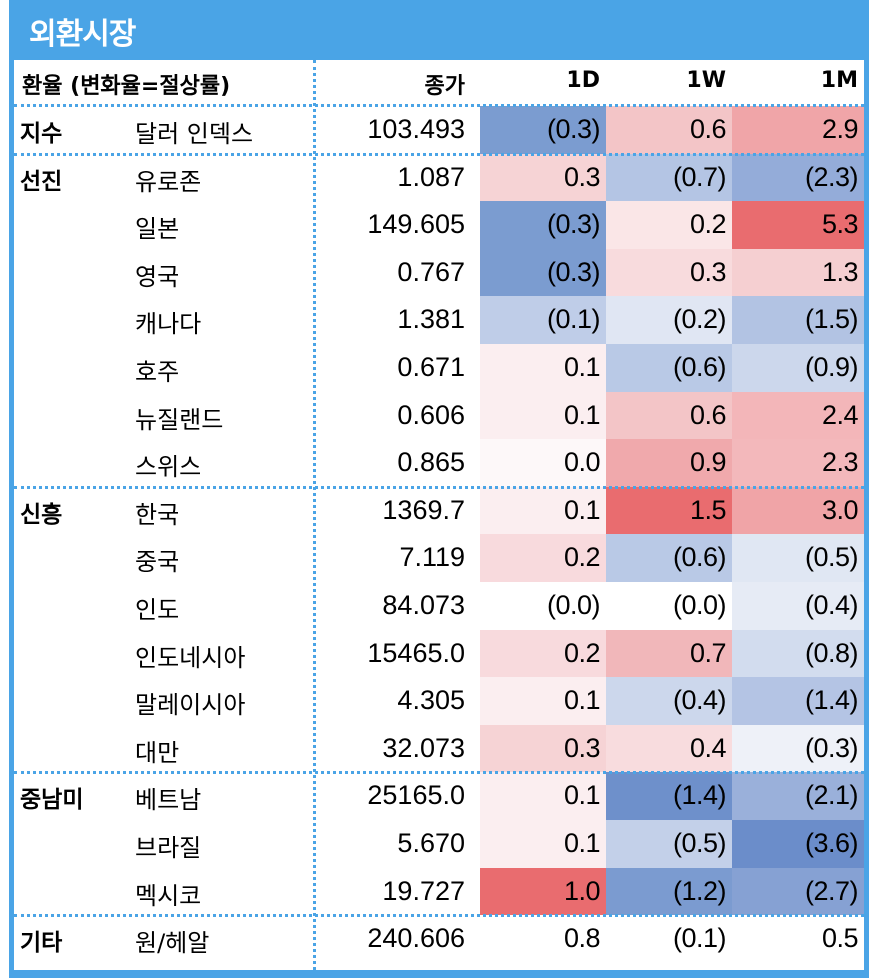 This screenshot has width=874, height=978. Describe the element at coordinates (840, 129) in the screenshot. I see `cell-m1-value: 2.9` at that location.